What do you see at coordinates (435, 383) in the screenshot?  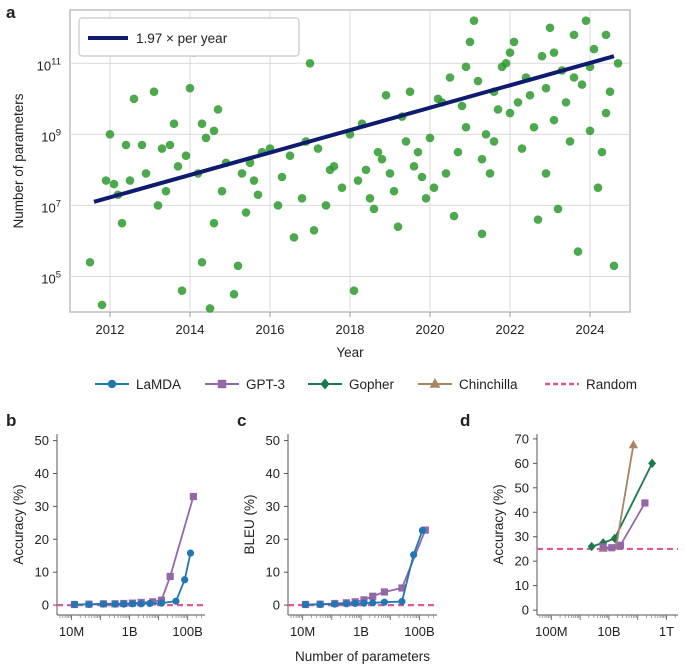 I see `legend-marker-chinchilla` at bounding box center [435, 383].